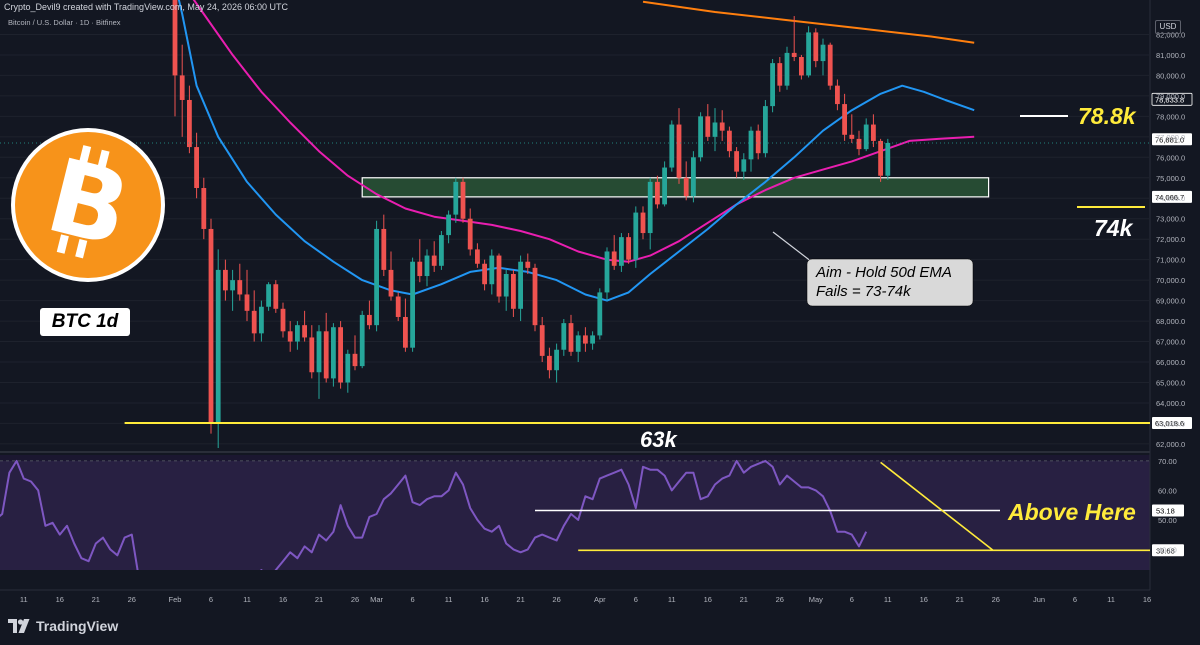 The width and height of the screenshot is (1200, 645). What do you see at coordinates (1167, 520) in the screenshot?
I see `rsi-tick-label: 50.00` at bounding box center [1167, 520].